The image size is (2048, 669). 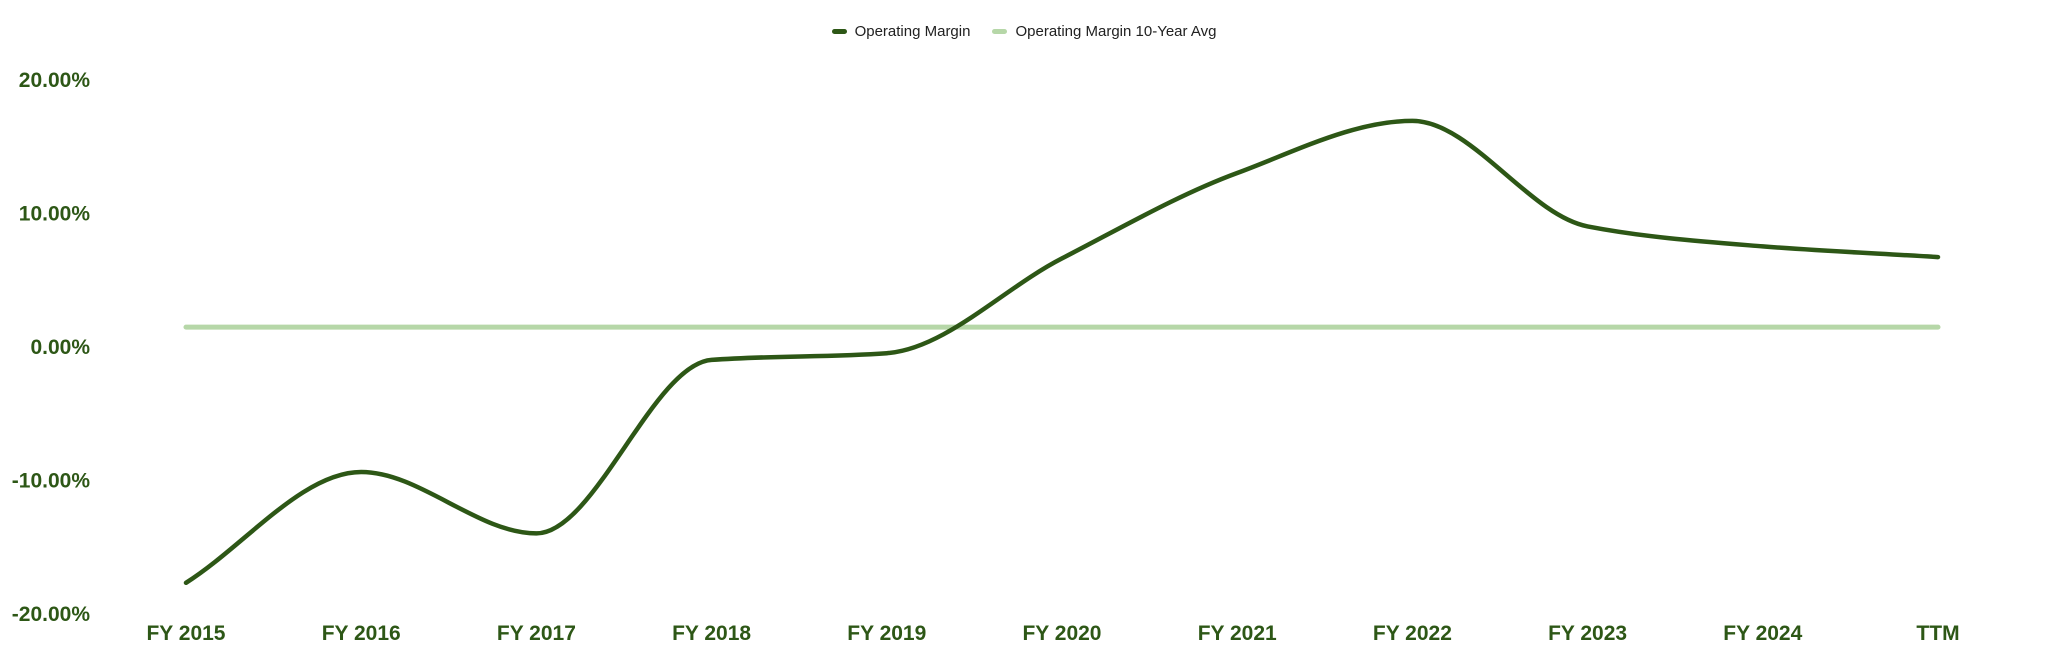 What do you see at coordinates (361, 633) in the screenshot?
I see `x-axis-label-fy-2016: FY 2016` at bounding box center [361, 633].